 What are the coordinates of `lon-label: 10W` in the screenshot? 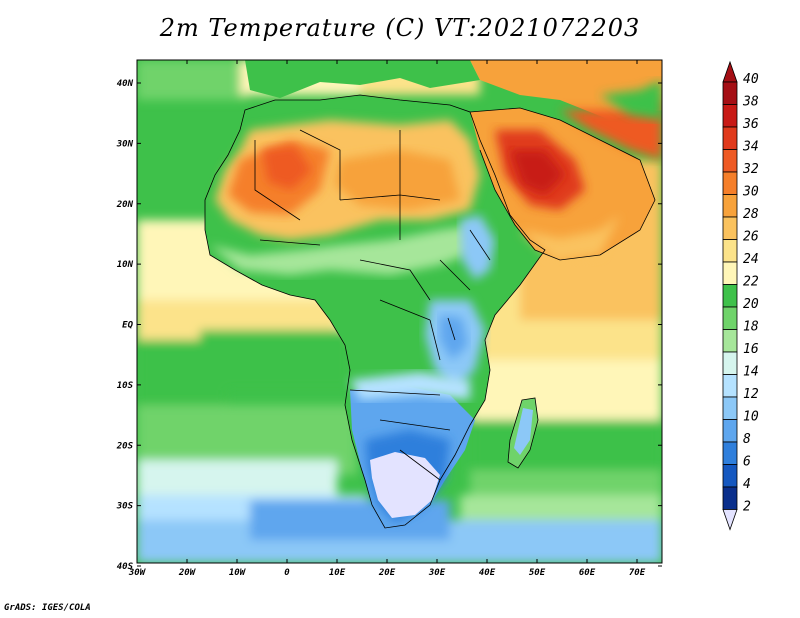 It's located at (238, 573).